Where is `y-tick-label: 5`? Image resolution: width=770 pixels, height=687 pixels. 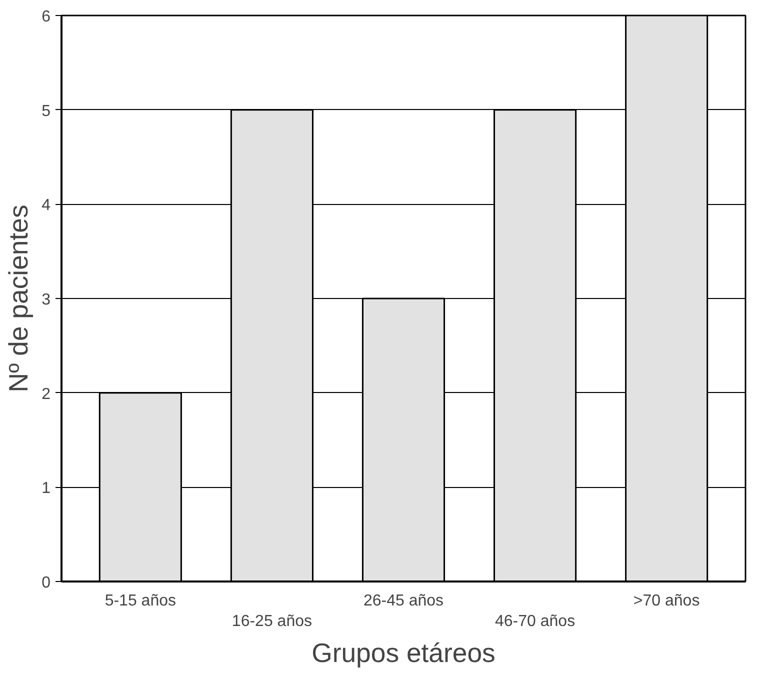 y-tick-label: 5 is located at coordinates (46, 111).